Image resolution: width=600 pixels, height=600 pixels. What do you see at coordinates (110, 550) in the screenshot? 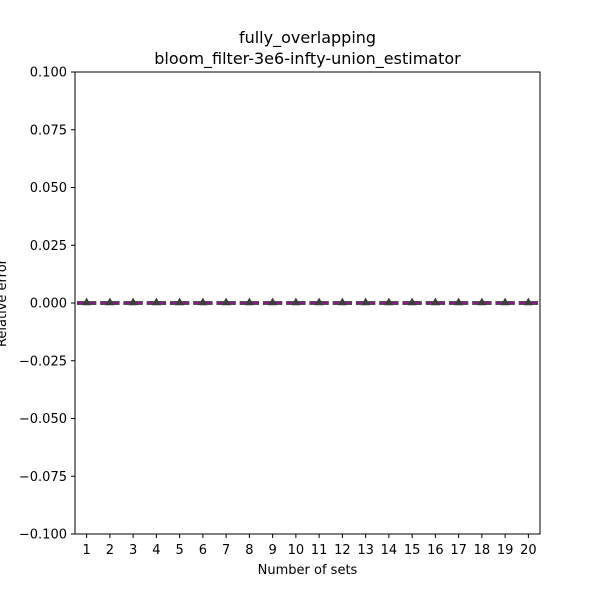
I see `x-tick-label: 2` at bounding box center [110, 550].